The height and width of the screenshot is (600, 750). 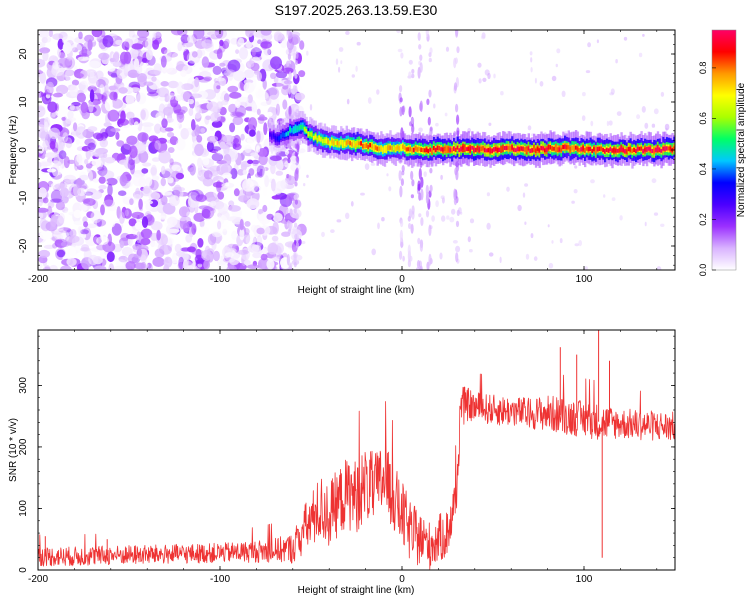 I want to click on spectrogram-y-axis-label: Frequency (Hz), so click(x=13, y=150).